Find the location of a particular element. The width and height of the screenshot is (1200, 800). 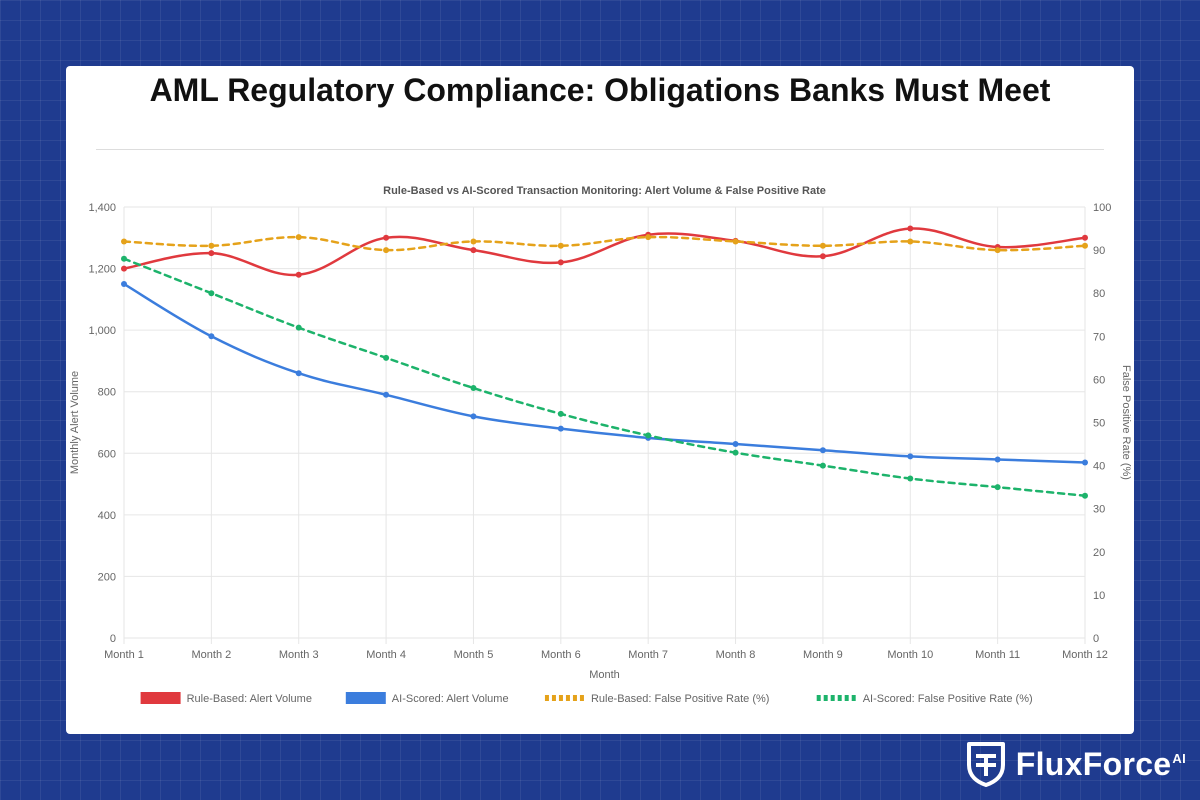

y2-tick-label: 10 is located at coordinates (1099, 596).